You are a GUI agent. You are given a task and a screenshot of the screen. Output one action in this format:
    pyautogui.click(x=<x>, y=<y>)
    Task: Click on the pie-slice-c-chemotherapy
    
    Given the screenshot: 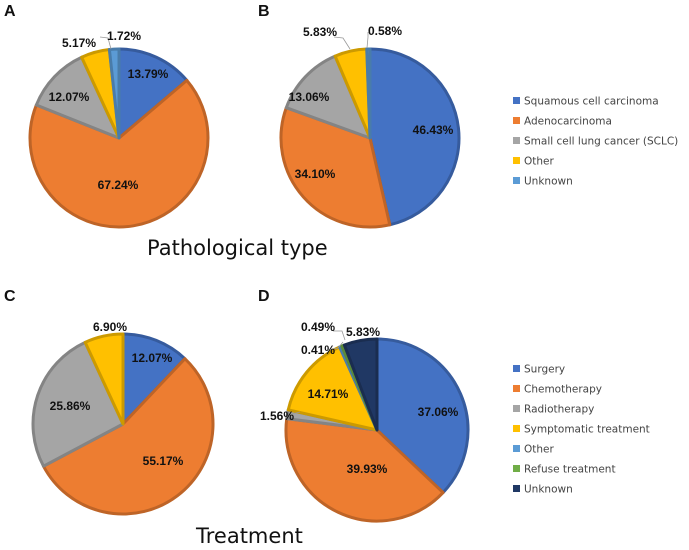 What is the action you would take?
    pyautogui.click(x=128, y=436)
    